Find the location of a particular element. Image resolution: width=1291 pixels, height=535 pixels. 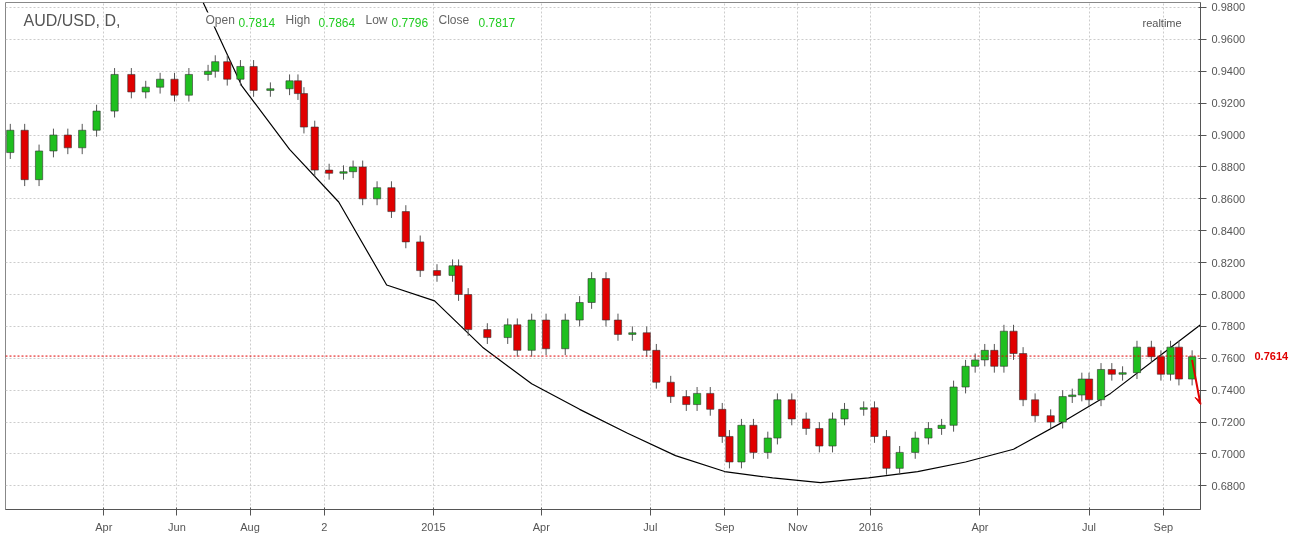

x-tick-label: 2 is located at coordinates (324, 526).